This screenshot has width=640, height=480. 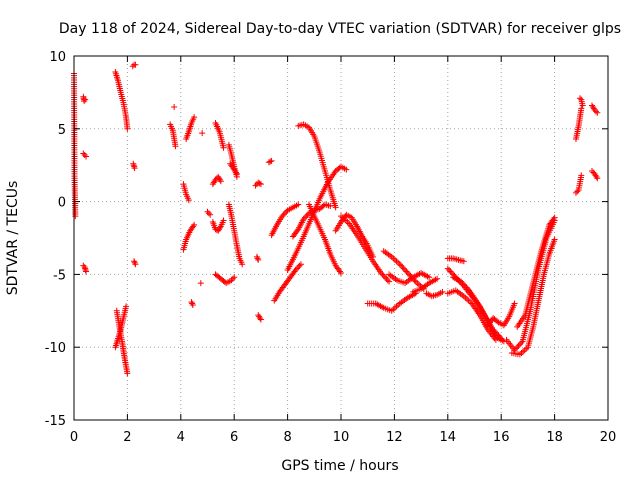 What do you see at coordinates (62, 130) in the screenshot?
I see `y-tick-label: 5` at bounding box center [62, 130].